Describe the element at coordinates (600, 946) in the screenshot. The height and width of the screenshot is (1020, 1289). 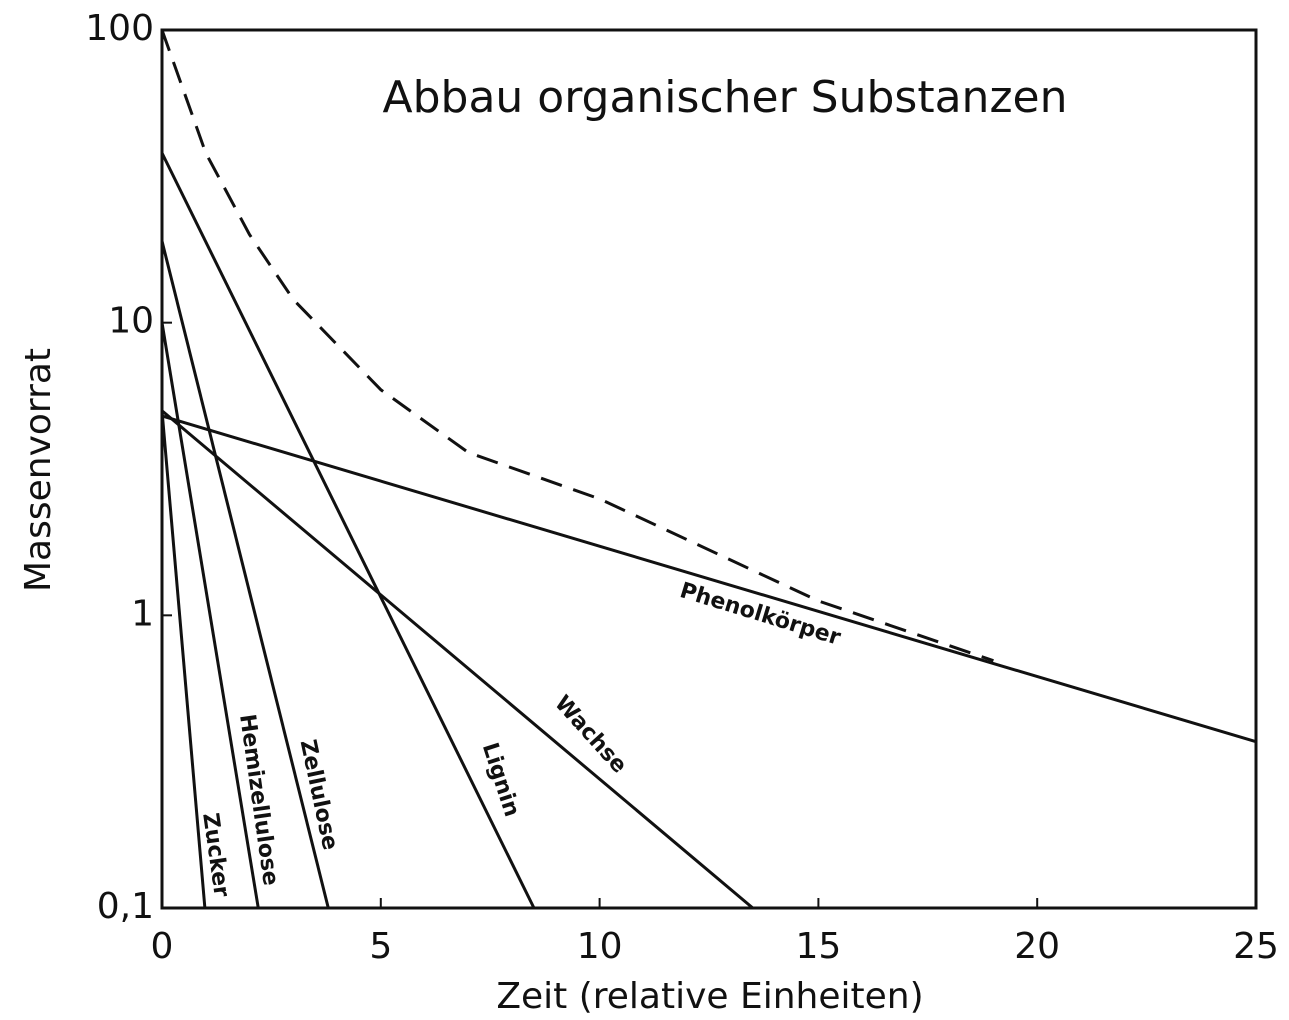
I see `x-tick-label: 10` at that location.